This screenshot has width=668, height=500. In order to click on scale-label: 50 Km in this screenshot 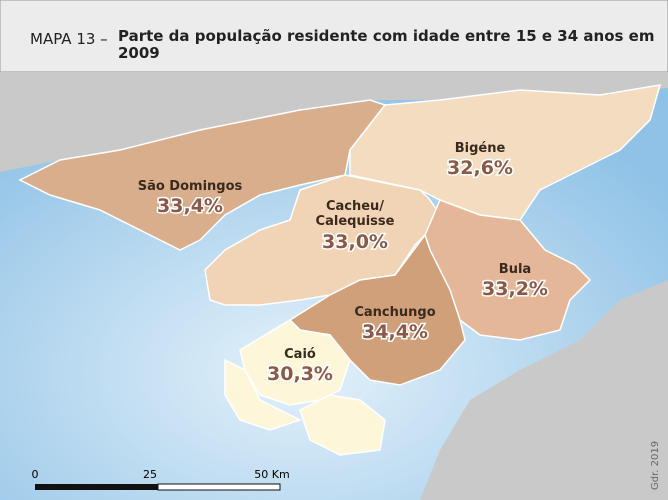, I will do `click(271, 474)`.